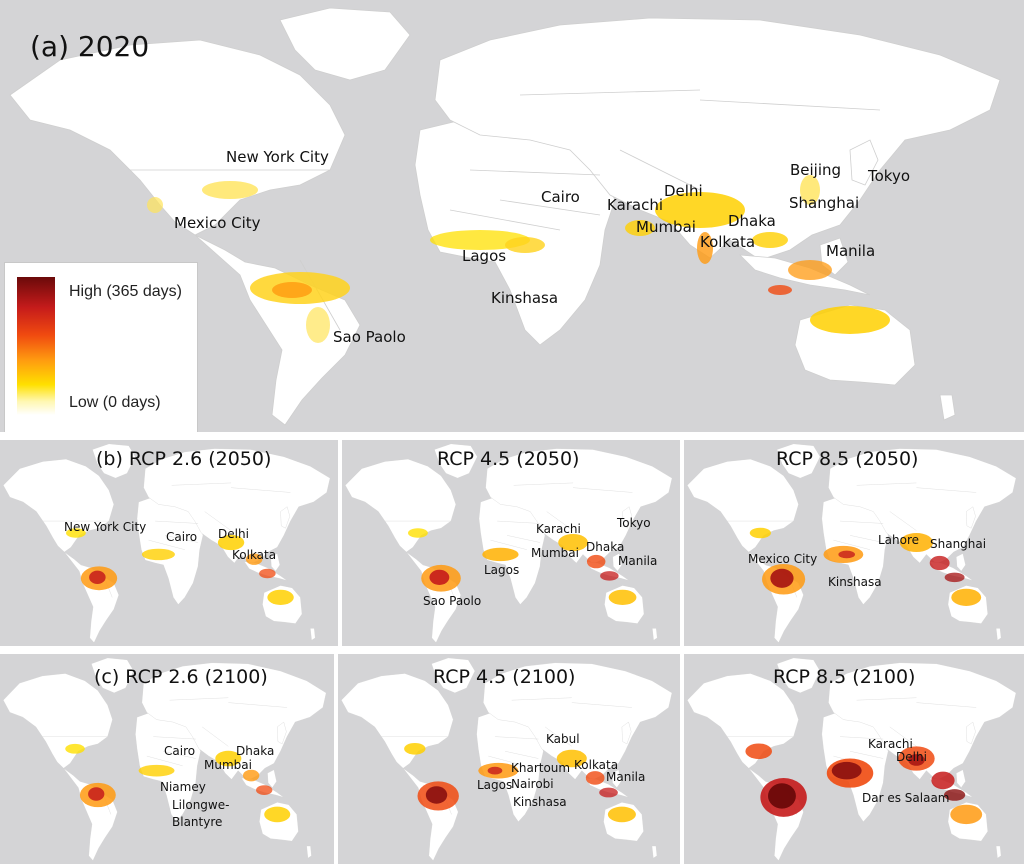 The width and height of the screenshot is (1024, 864). I want to click on legend-color-bar, so click(36, 346).